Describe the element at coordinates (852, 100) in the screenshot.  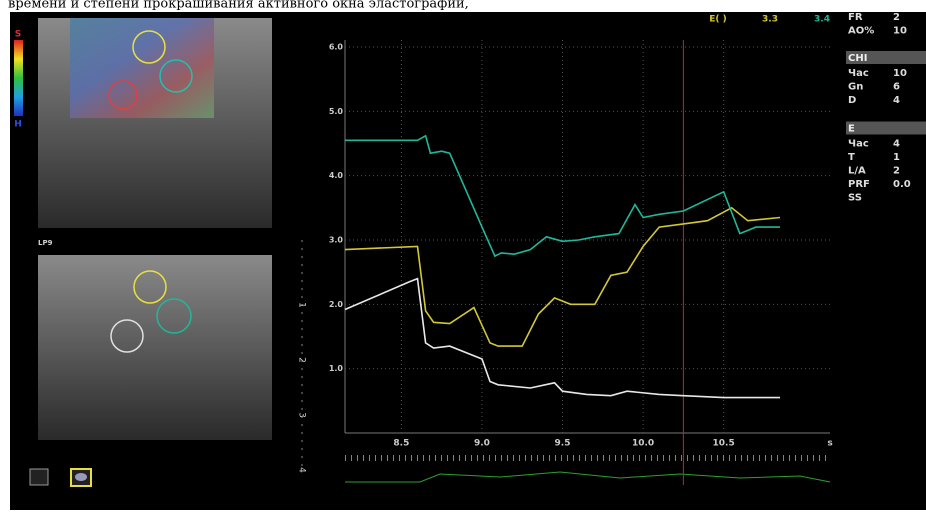
I see `param-label: D` at that location.